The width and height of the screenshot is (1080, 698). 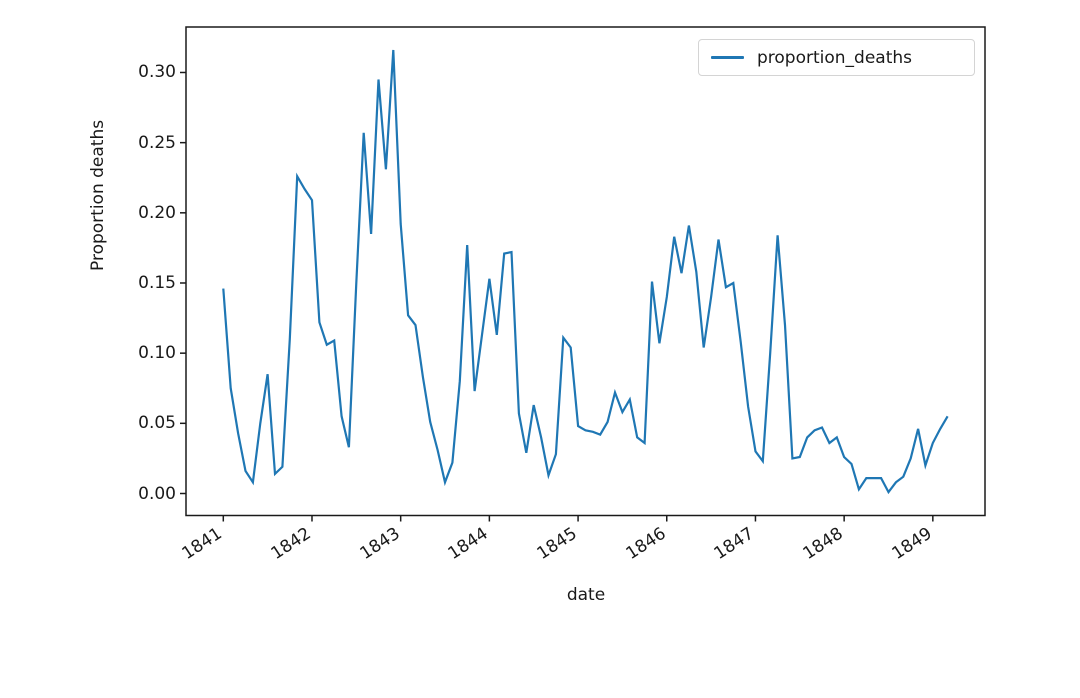 What do you see at coordinates (727, 57) in the screenshot?
I see `legend-line-swatch` at bounding box center [727, 57].